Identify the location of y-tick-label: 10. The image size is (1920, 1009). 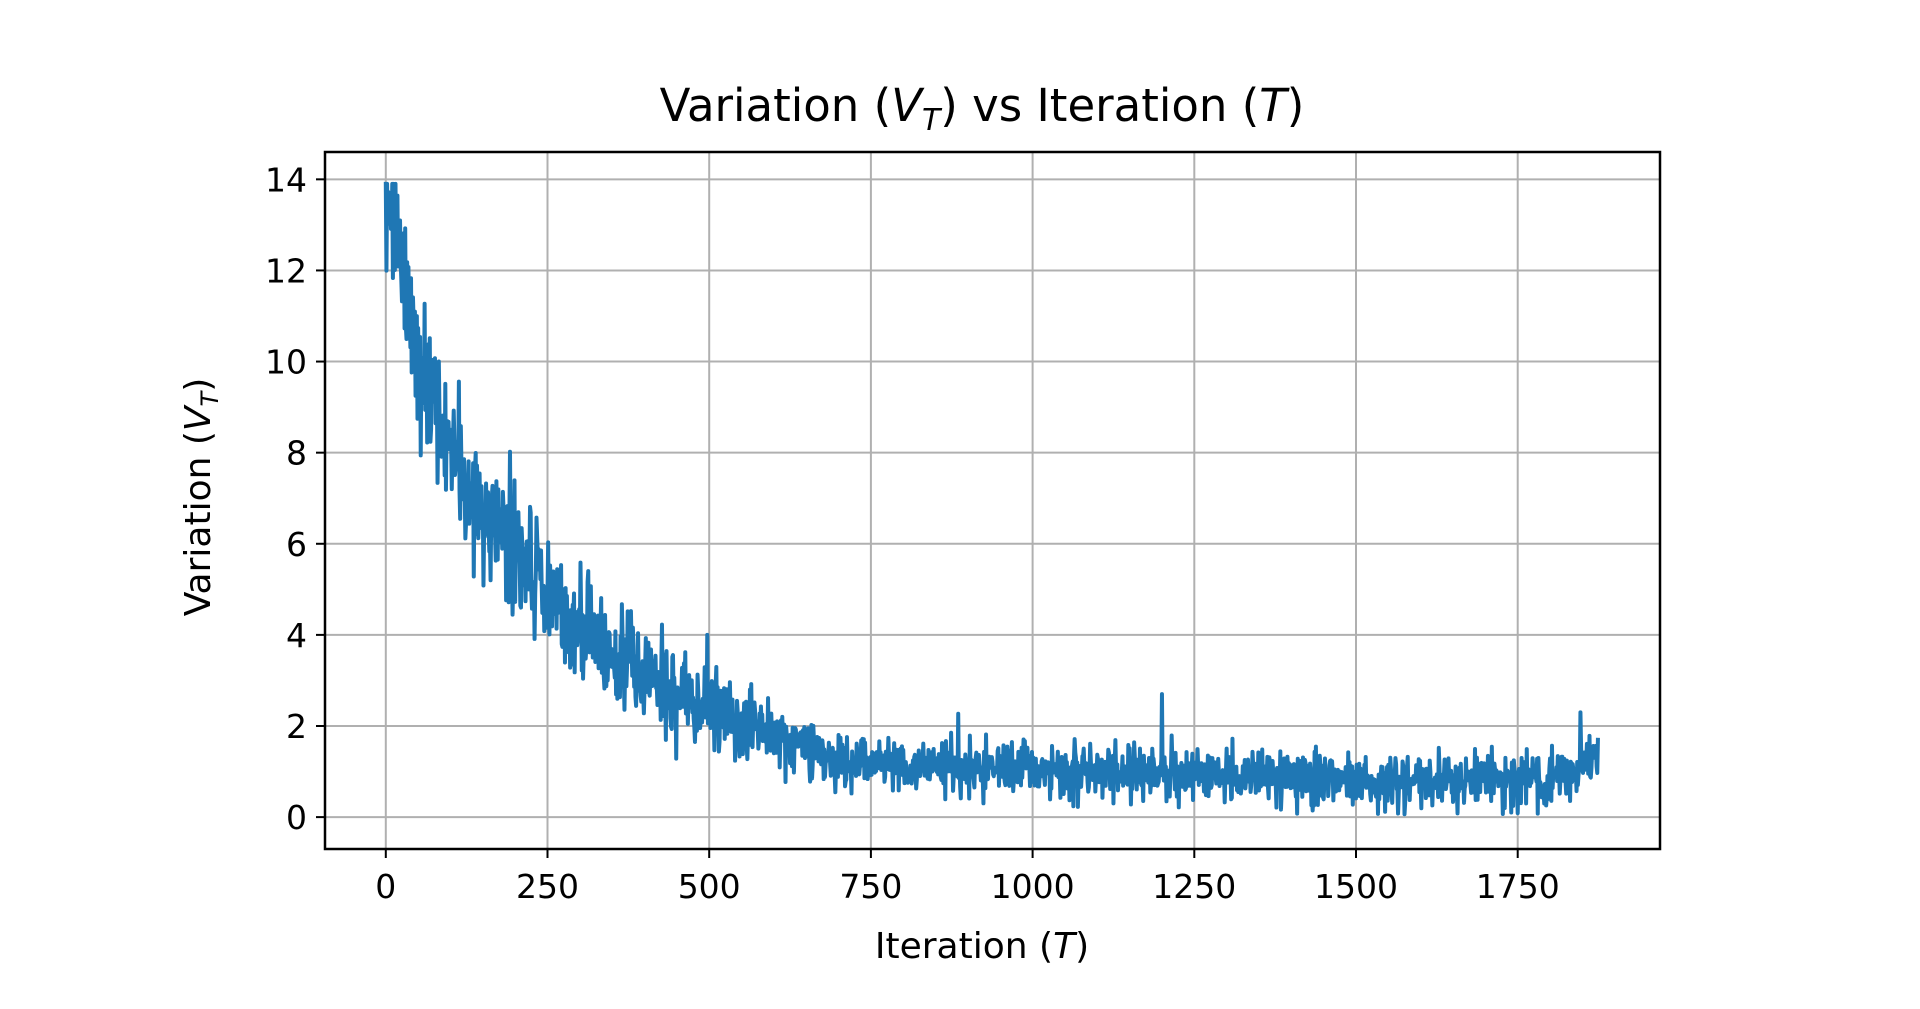
(286, 362).